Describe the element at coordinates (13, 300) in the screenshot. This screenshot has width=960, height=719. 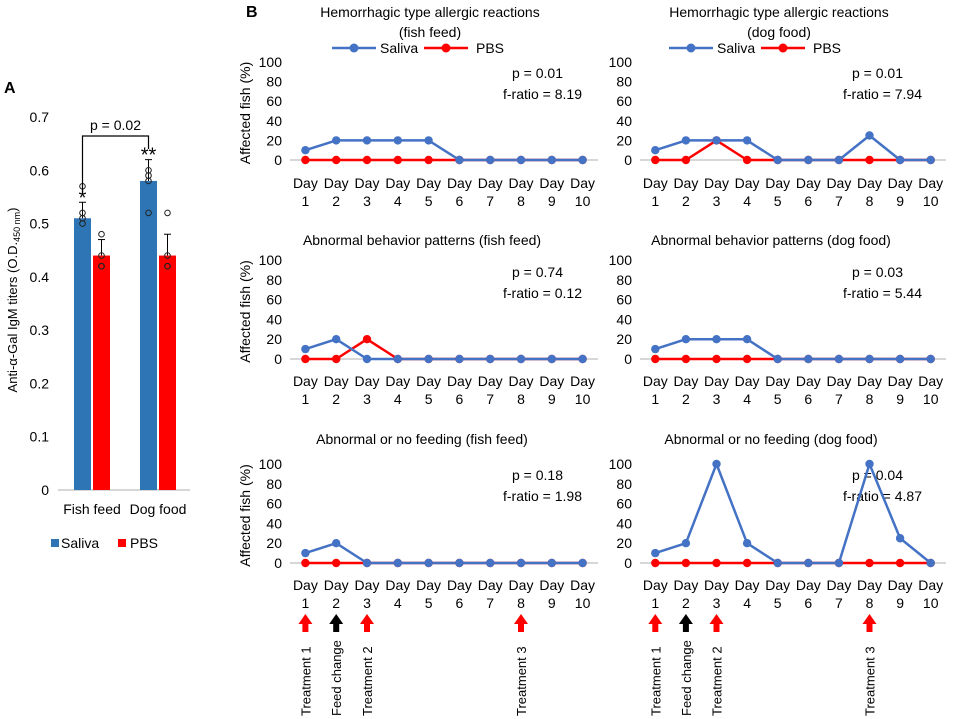
I see `y-axis-label: Anti-α-Gal IgM titers (O.D.450 nm)` at that location.